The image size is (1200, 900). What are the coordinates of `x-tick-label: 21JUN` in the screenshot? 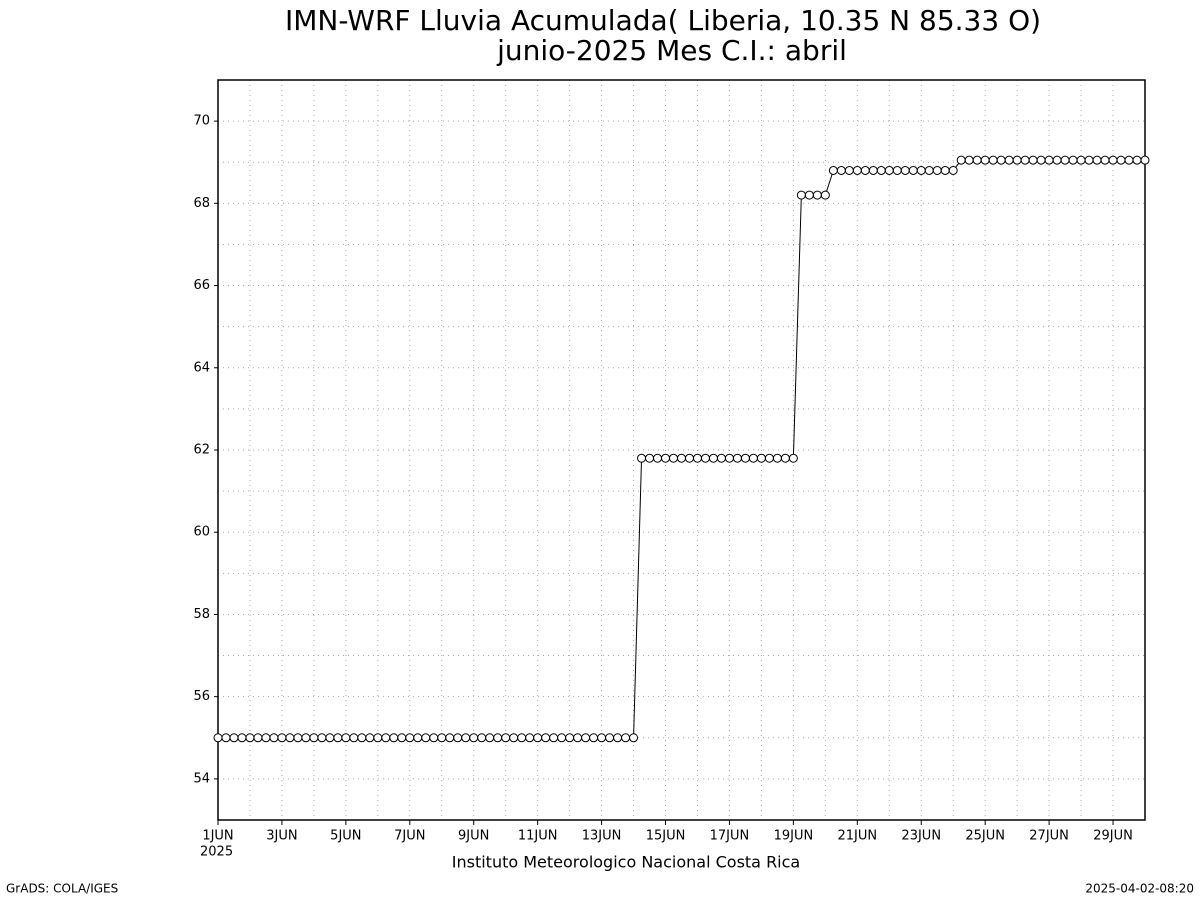 It's located at (857, 836).